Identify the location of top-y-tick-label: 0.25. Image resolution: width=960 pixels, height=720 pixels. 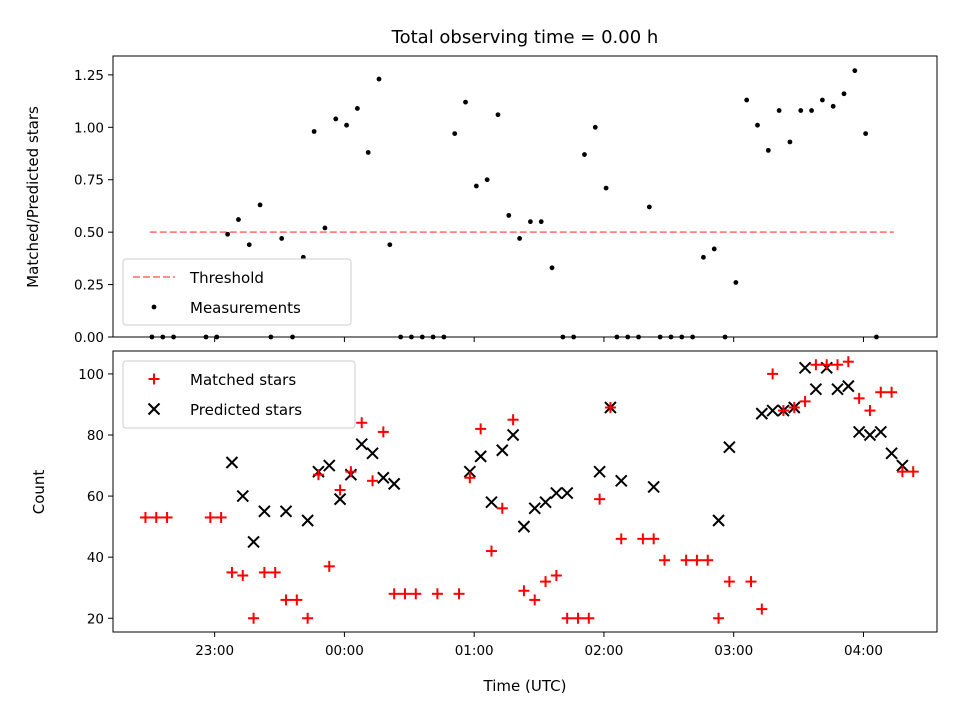
(89, 286).